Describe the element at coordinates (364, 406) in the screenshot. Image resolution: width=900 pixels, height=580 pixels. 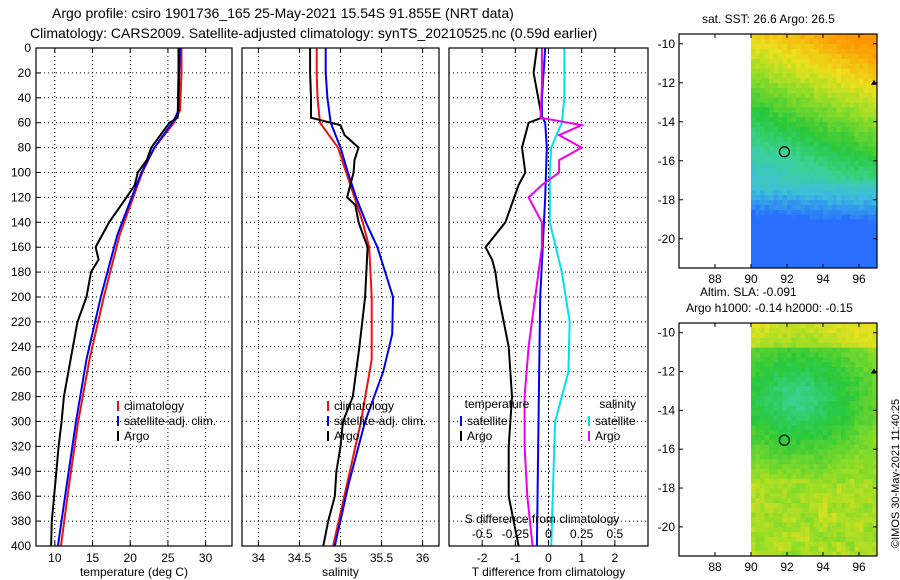
I see `legend-label: climatology` at that location.